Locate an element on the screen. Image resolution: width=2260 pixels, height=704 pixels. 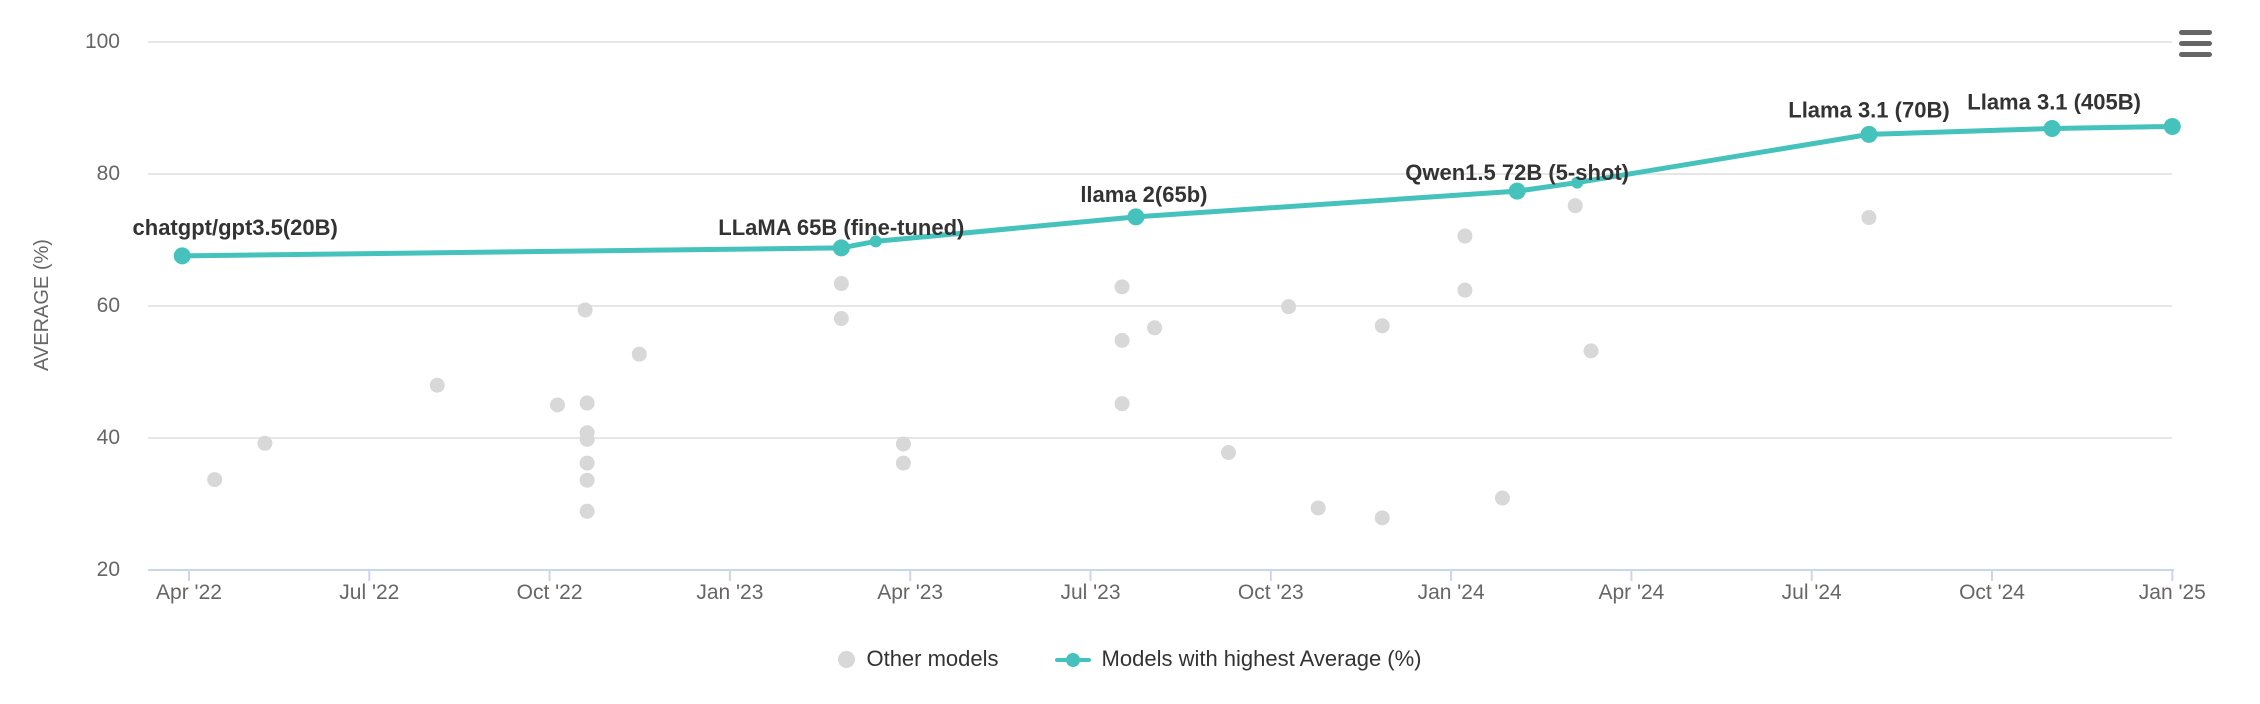
y-tick-label: 60 is located at coordinates (108, 305).